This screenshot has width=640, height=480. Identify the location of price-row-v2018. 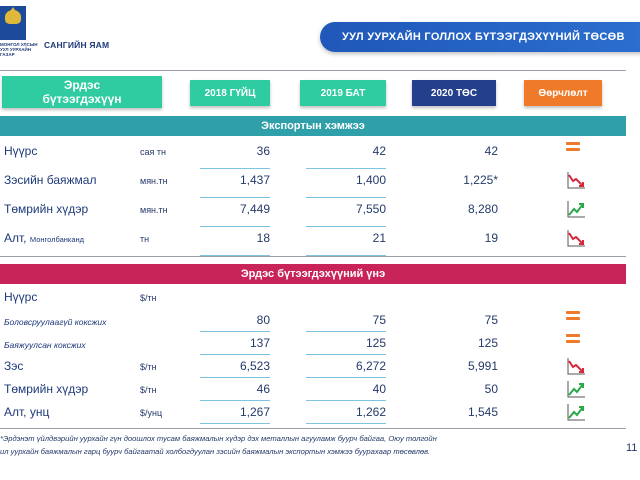
(235, 299).